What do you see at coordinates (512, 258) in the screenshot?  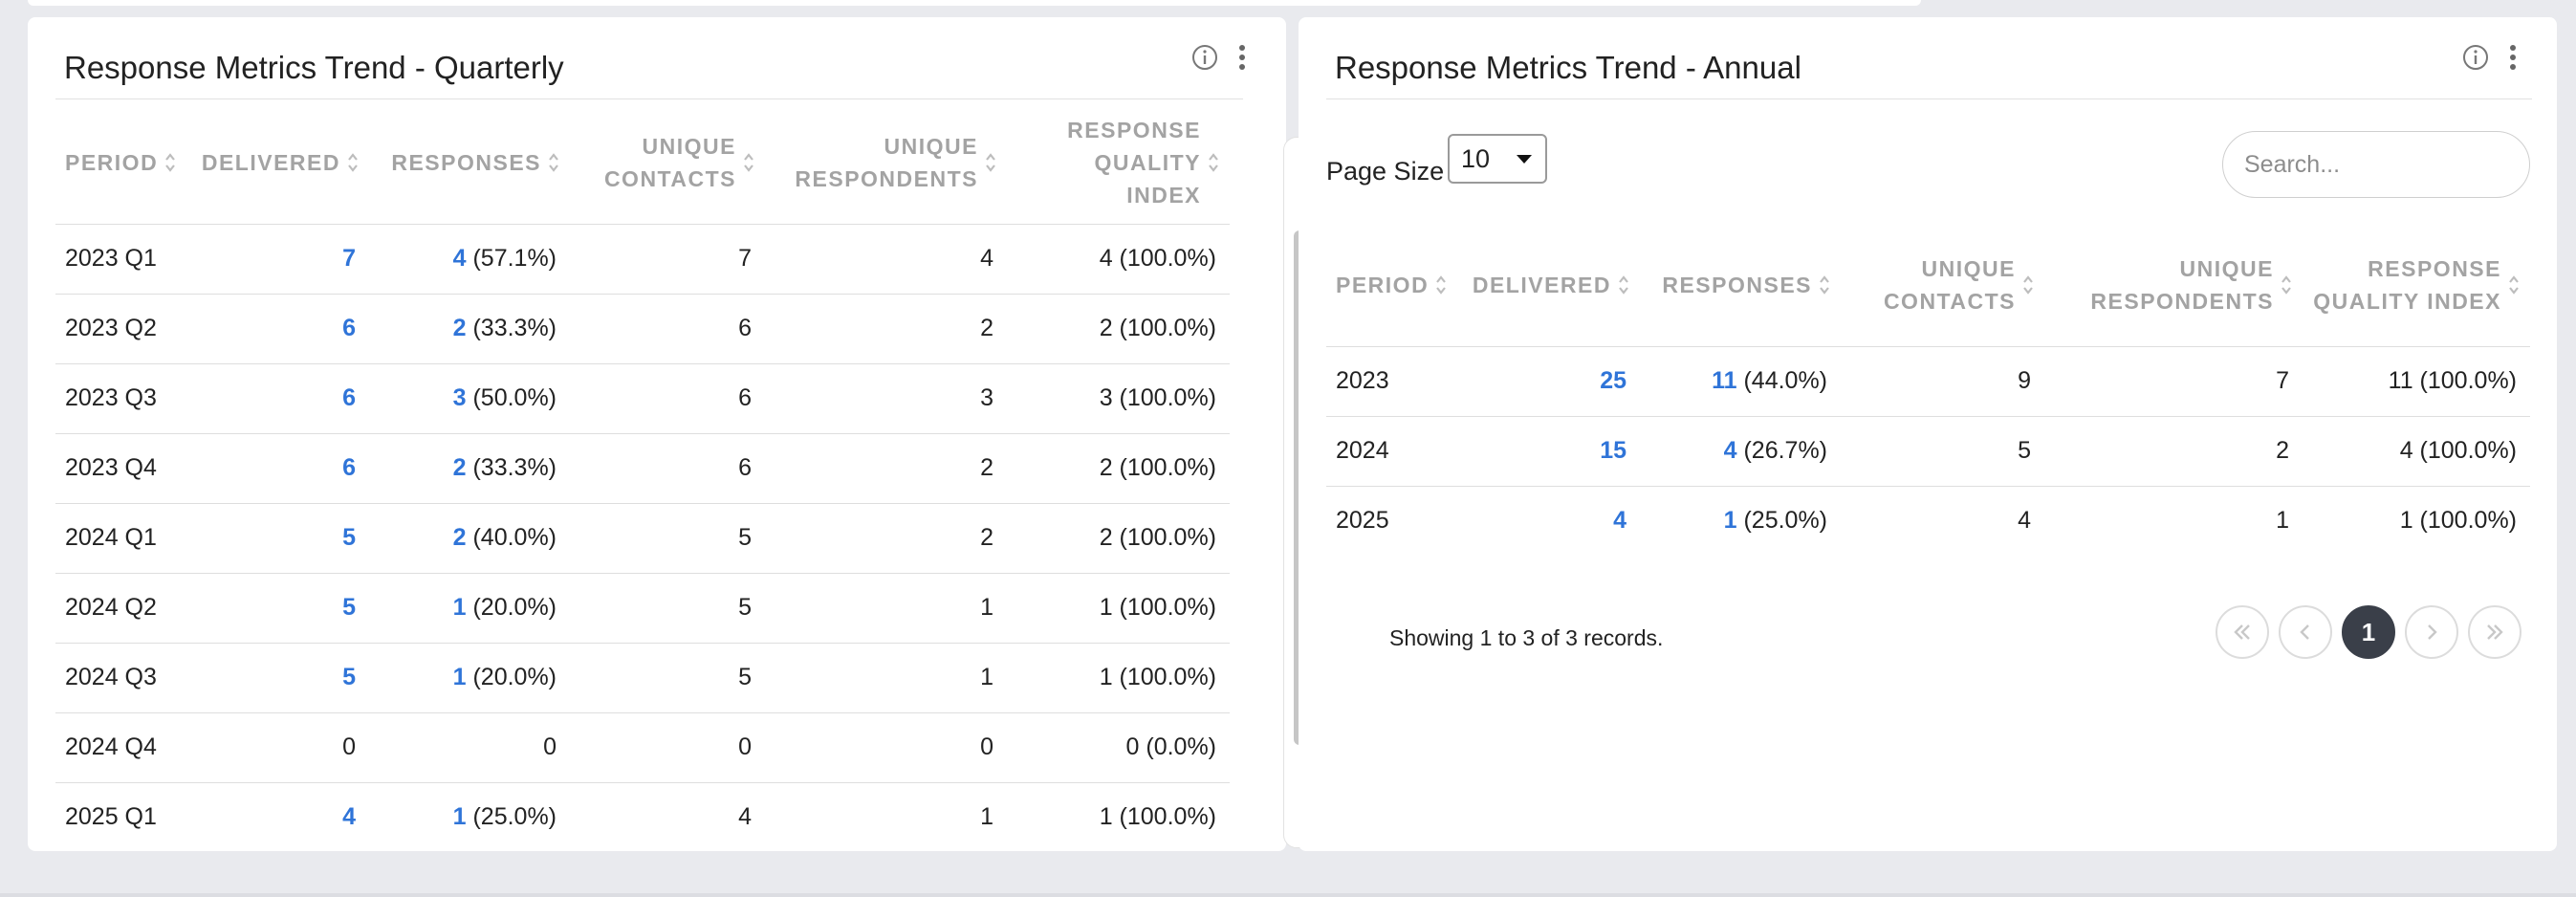 I see `responses-percent: (57.1%)` at bounding box center [512, 258].